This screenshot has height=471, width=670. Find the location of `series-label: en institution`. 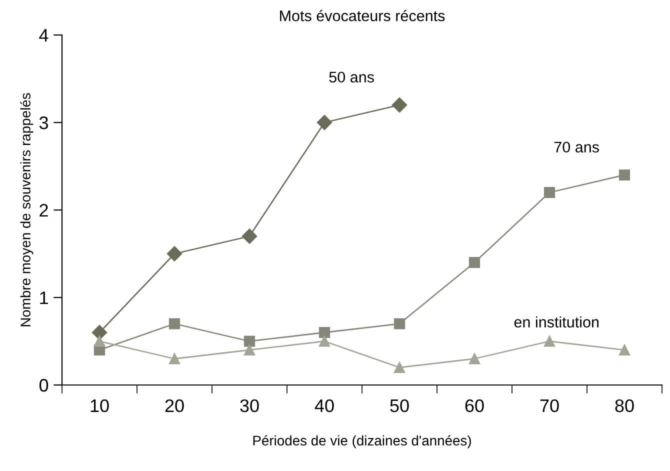

series-label: en institution is located at coordinates (556, 322).